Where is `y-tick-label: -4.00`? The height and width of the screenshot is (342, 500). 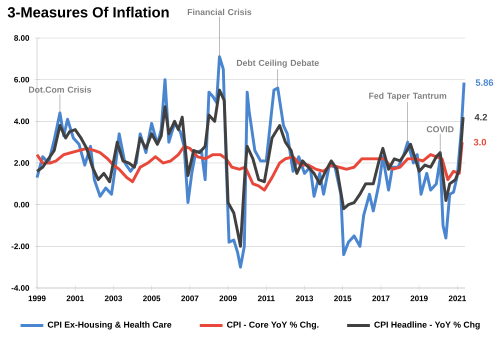
y-tick-label: -4.00 is located at coordinates (21, 288).